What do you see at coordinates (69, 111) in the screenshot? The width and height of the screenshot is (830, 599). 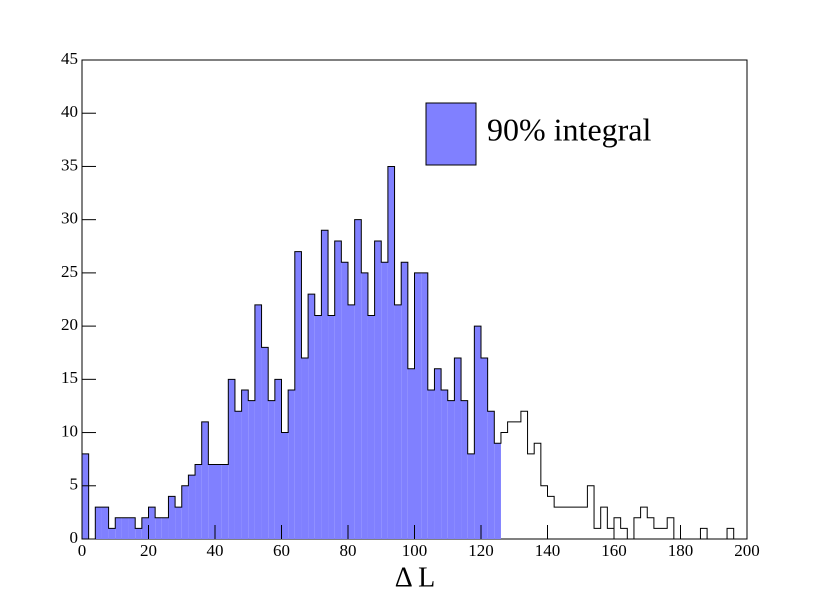 I see `y-tick-label: 40` at bounding box center [69, 111].